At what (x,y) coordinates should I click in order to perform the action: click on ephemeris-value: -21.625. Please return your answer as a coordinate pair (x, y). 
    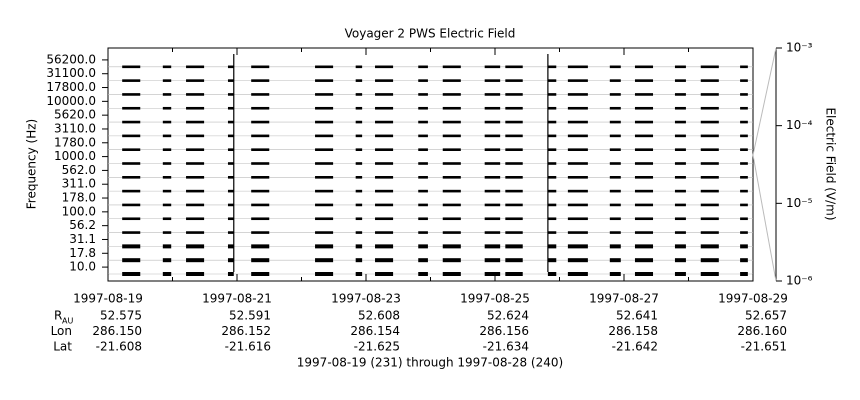
    Looking at the image, I should click on (377, 347).